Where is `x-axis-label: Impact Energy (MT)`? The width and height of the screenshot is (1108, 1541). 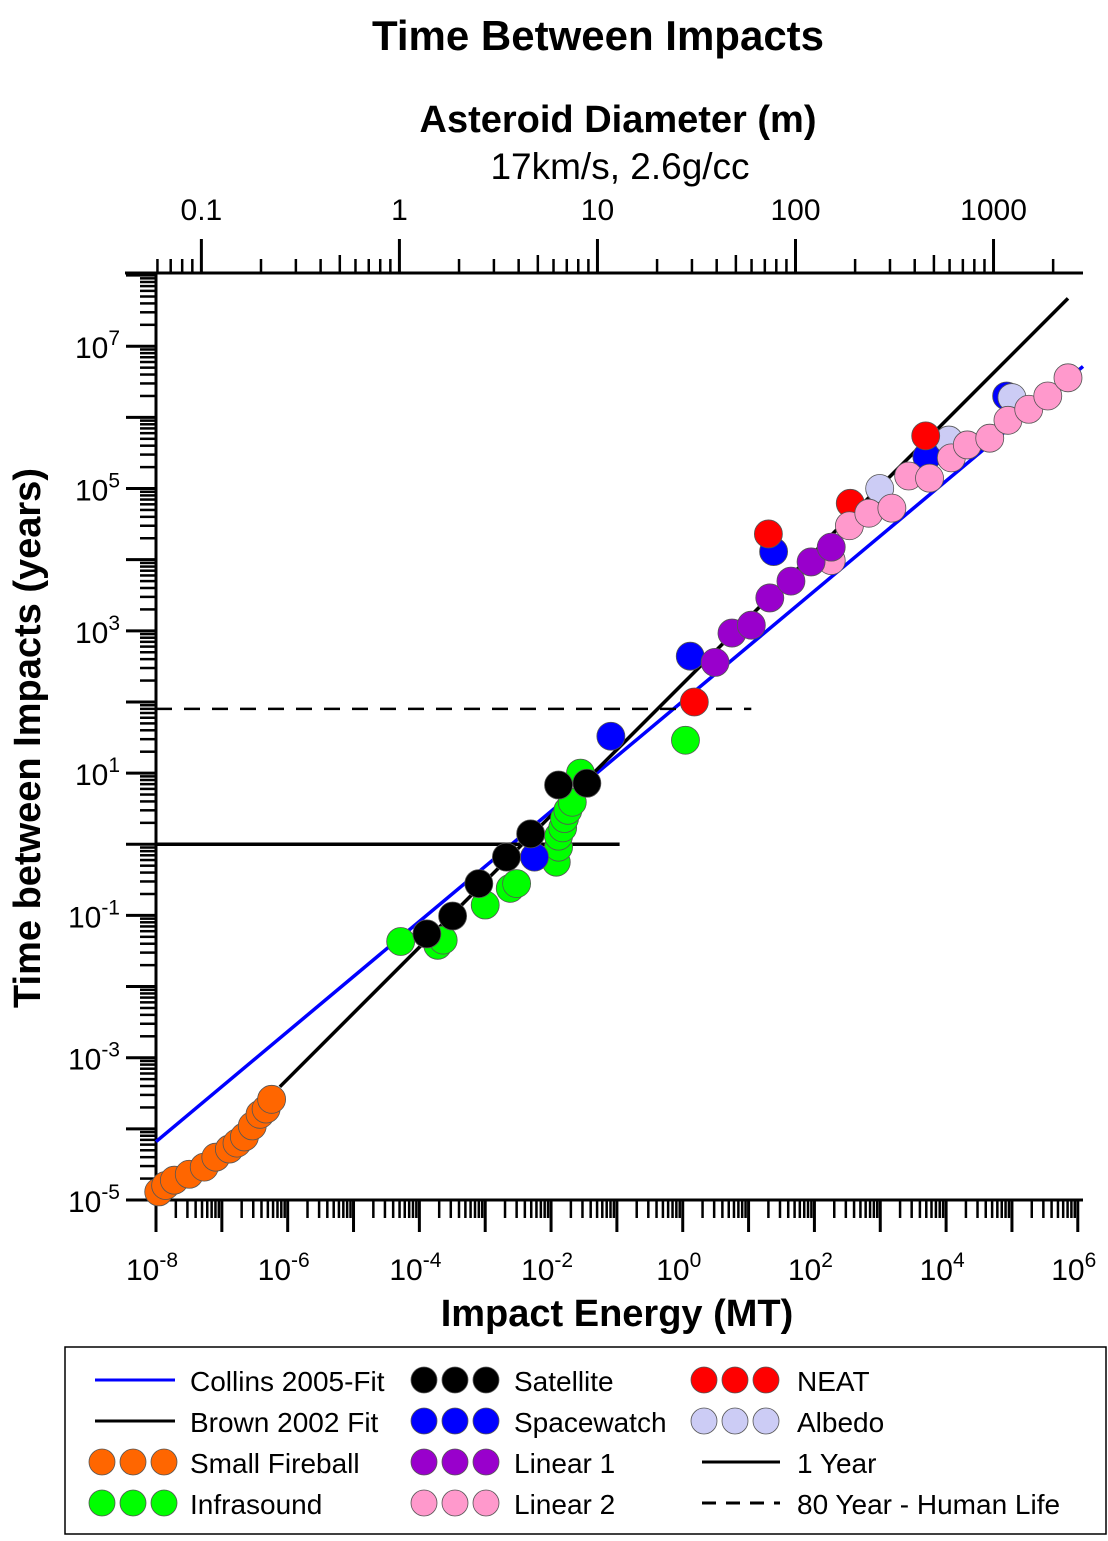
x-axis-label: Impact Energy (MT) is located at coordinates (617, 1314).